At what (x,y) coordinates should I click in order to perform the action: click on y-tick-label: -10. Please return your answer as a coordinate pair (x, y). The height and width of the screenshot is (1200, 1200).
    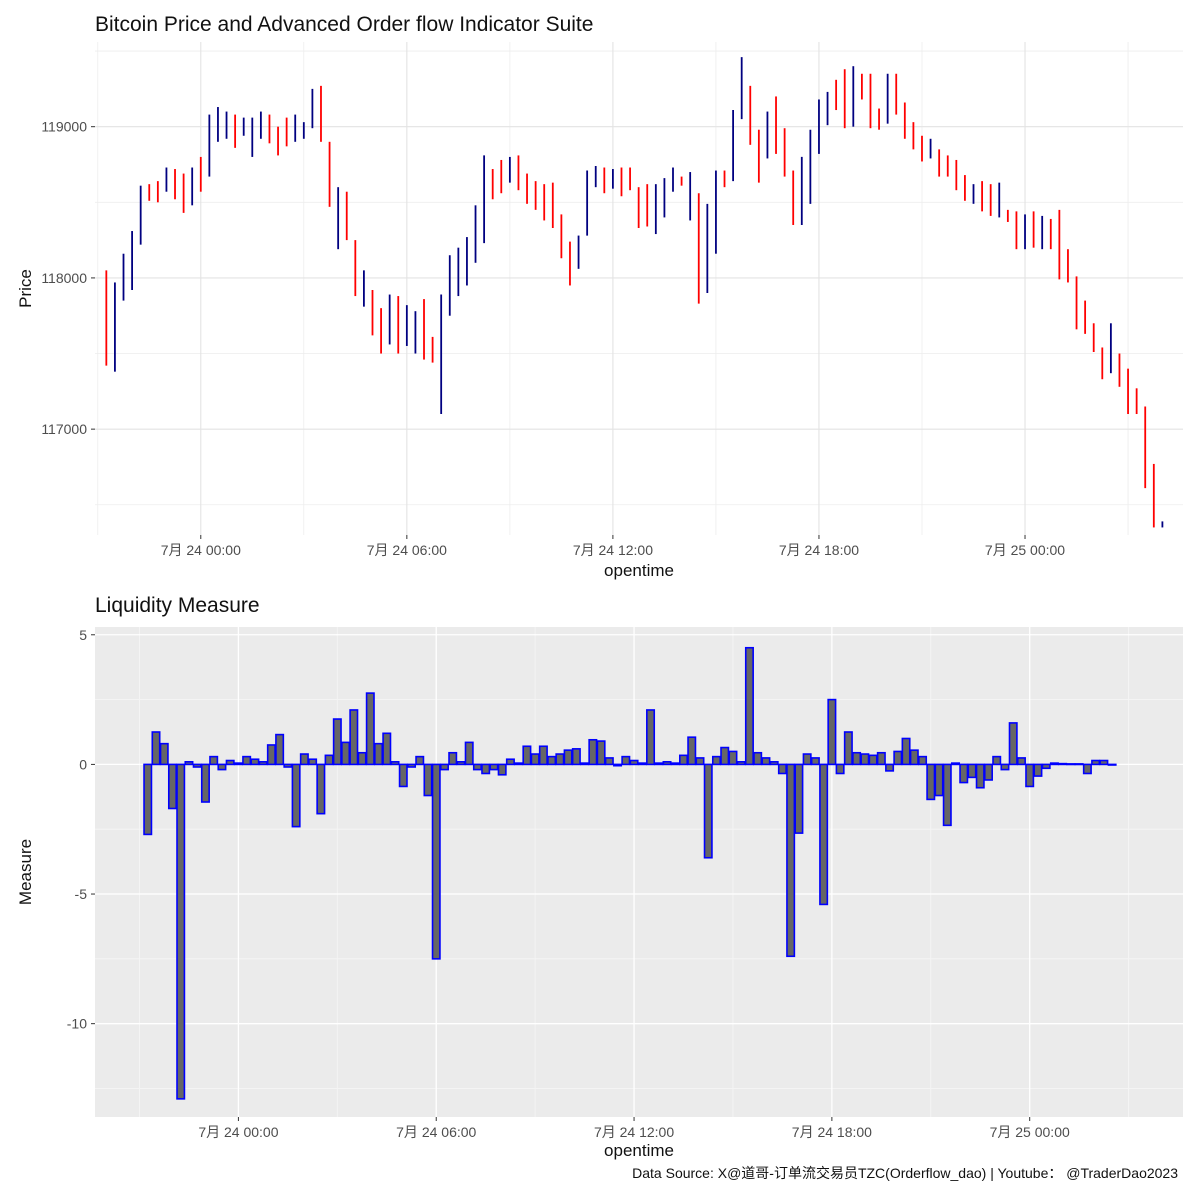
    Looking at the image, I should click on (77, 1024).